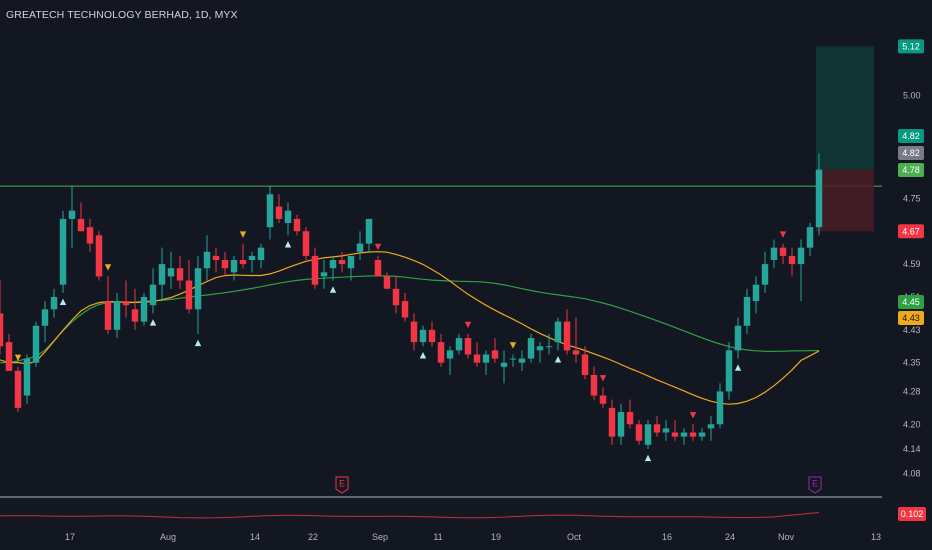 The image size is (932, 550). What do you see at coordinates (912, 449) in the screenshot?
I see `y-tick-label: 4.14` at bounding box center [912, 449].